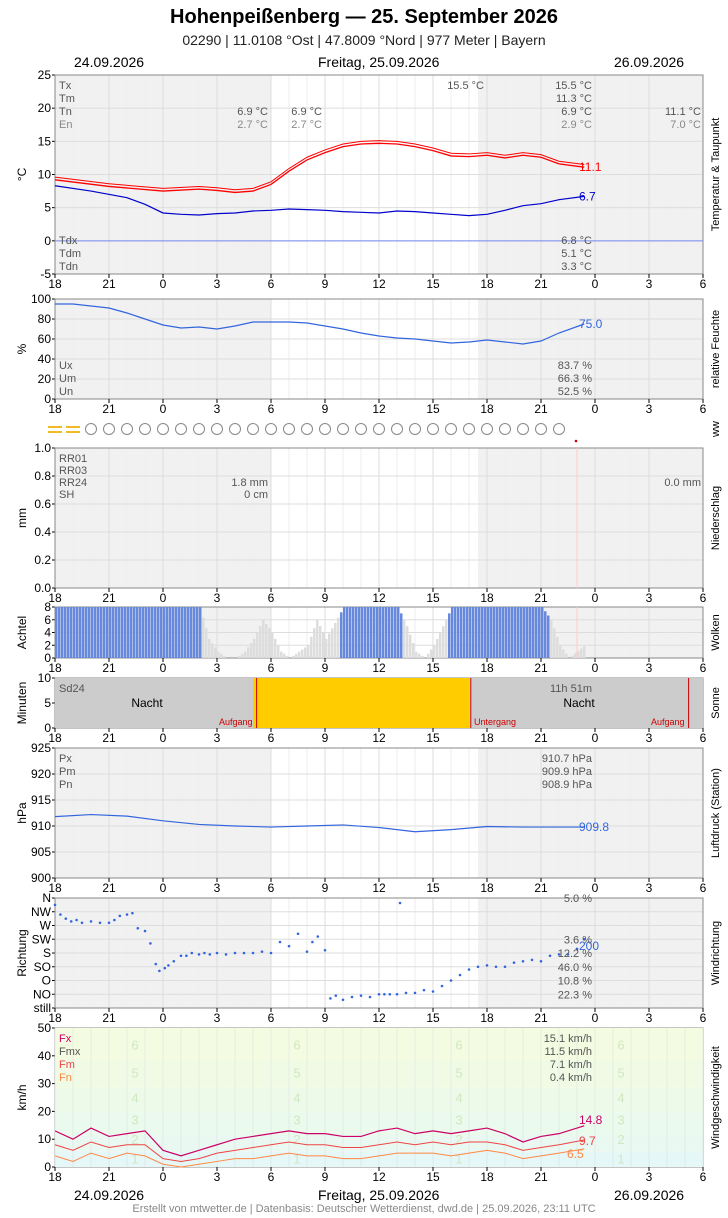 The image size is (728, 1218). What do you see at coordinates (649, 284) in the screenshot?
I see `panel-temperature-xtick: 3` at bounding box center [649, 284].